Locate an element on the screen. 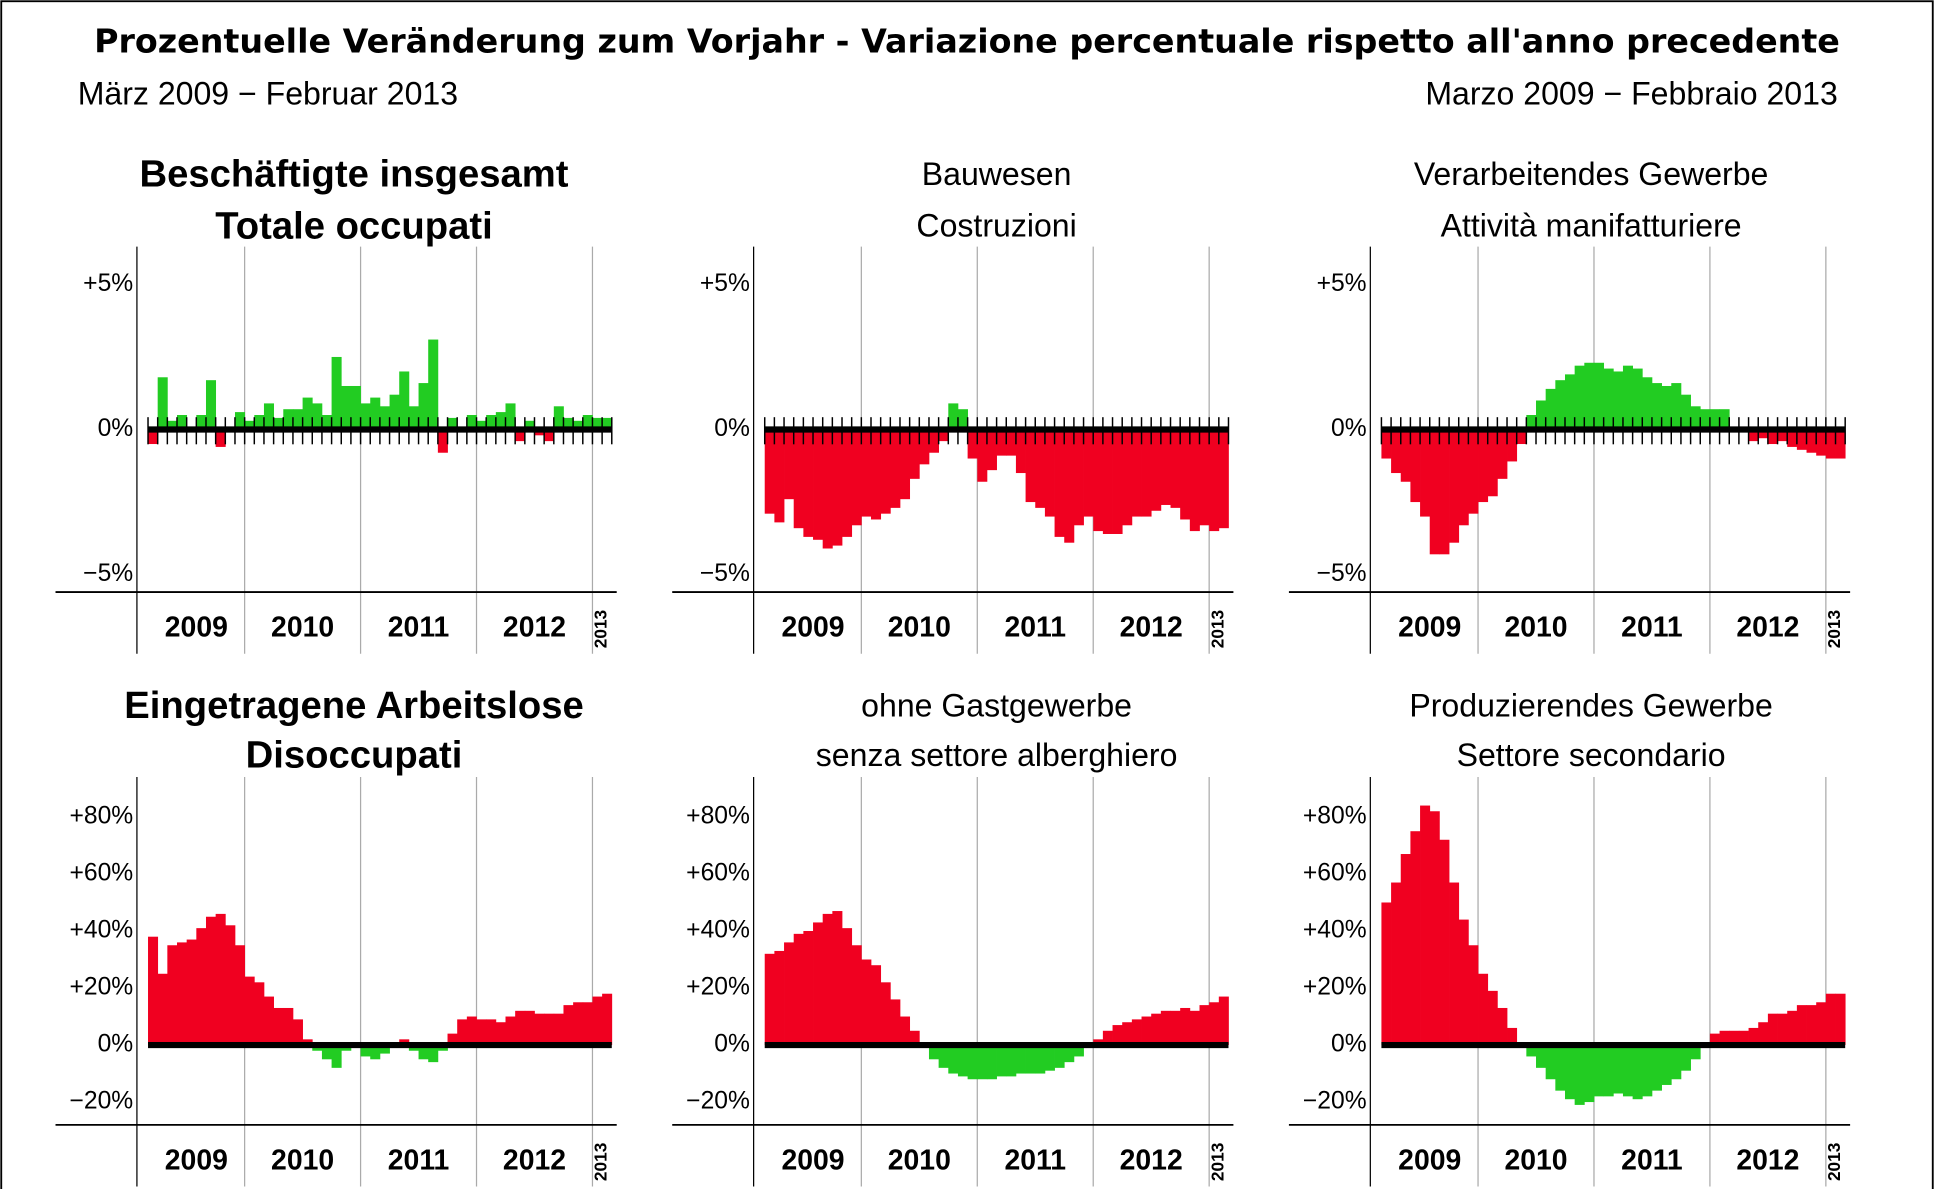  y-tick-label: +60% is located at coordinates (718, 872).